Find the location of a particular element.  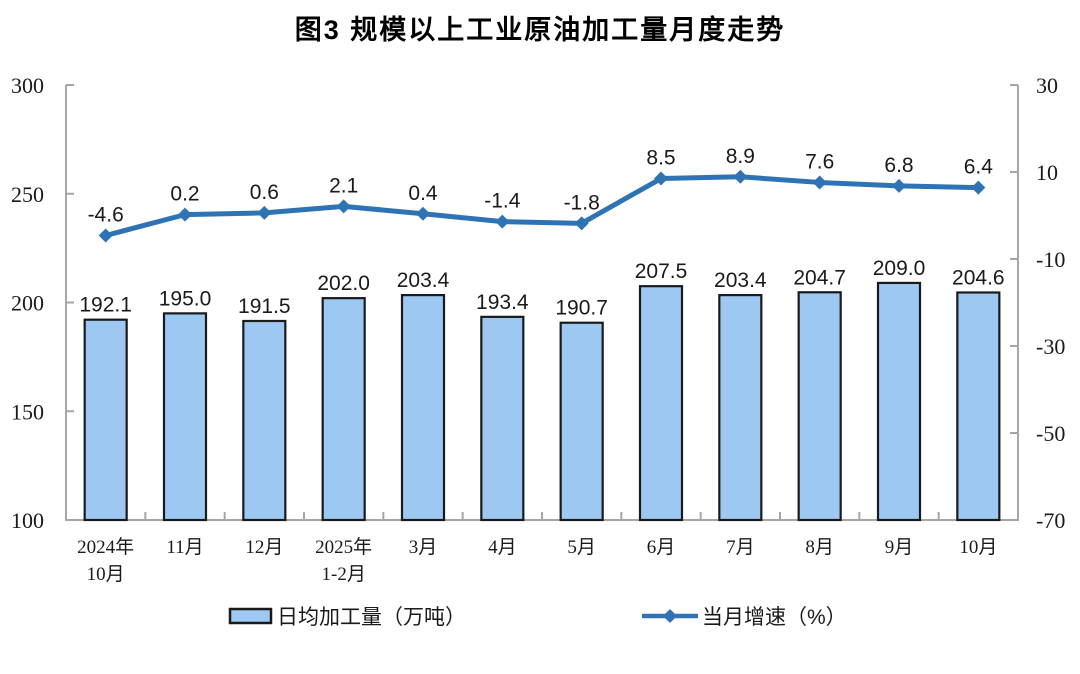

bar-value-label: 192.1 is located at coordinates (105, 305).